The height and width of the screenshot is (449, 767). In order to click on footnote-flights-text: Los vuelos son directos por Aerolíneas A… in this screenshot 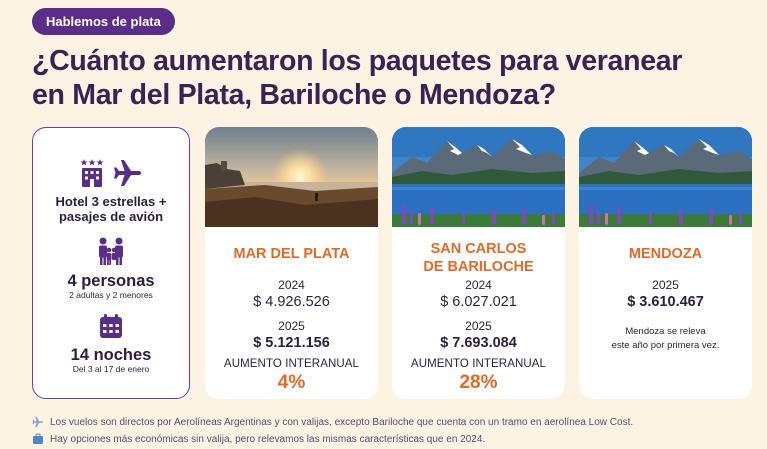, I will do `click(342, 422)`.